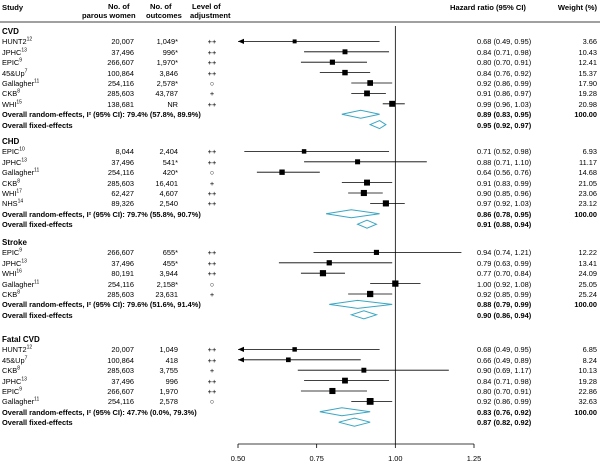 Image resolution: width=600 pixels, height=468 pixels. I want to click on adjustment-level: ○, so click(212, 83).